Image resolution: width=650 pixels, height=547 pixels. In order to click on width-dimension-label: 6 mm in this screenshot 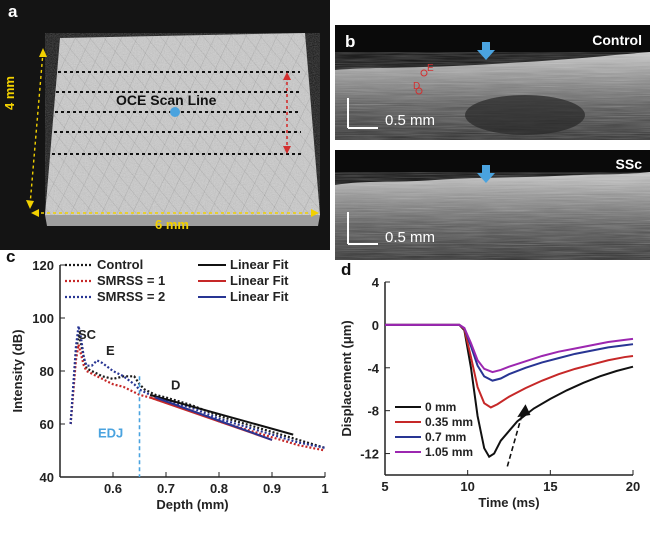, I will do `click(172, 224)`.